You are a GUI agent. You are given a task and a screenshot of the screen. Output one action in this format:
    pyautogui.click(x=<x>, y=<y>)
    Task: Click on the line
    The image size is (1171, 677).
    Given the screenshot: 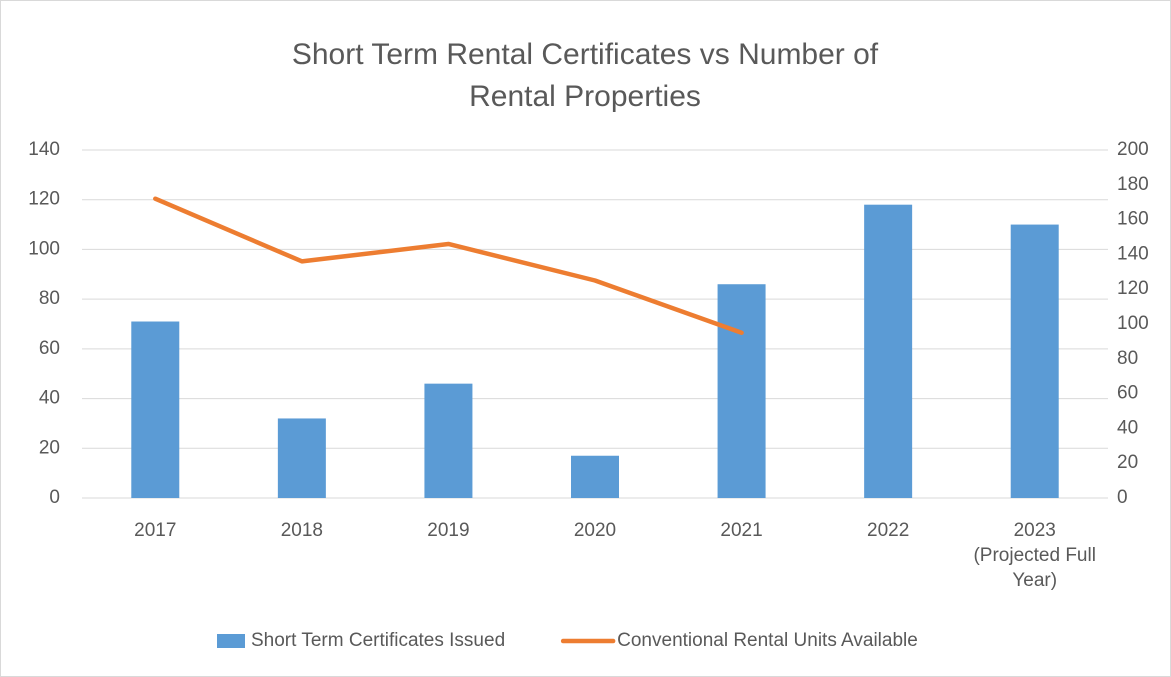 What is the action you would take?
    pyautogui.click(x=448, y=265)
    